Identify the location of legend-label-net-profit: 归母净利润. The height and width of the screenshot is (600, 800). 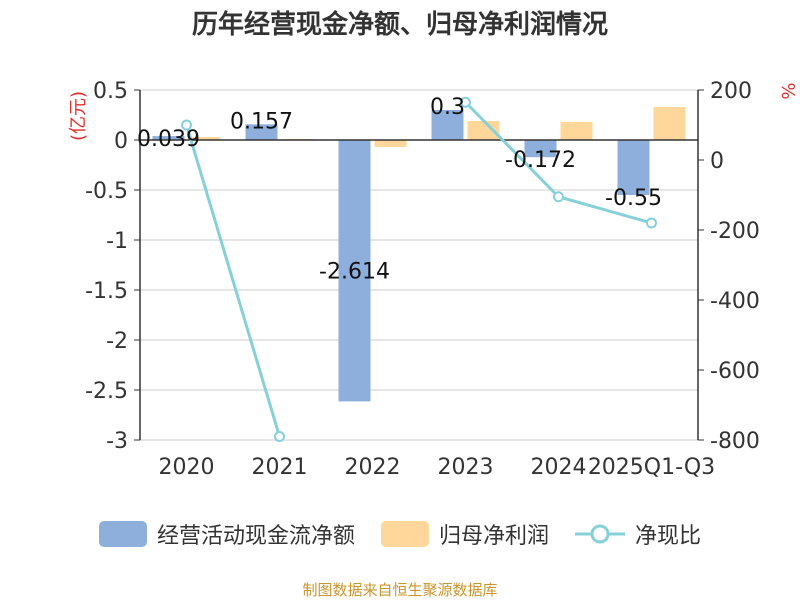
(493, 536).